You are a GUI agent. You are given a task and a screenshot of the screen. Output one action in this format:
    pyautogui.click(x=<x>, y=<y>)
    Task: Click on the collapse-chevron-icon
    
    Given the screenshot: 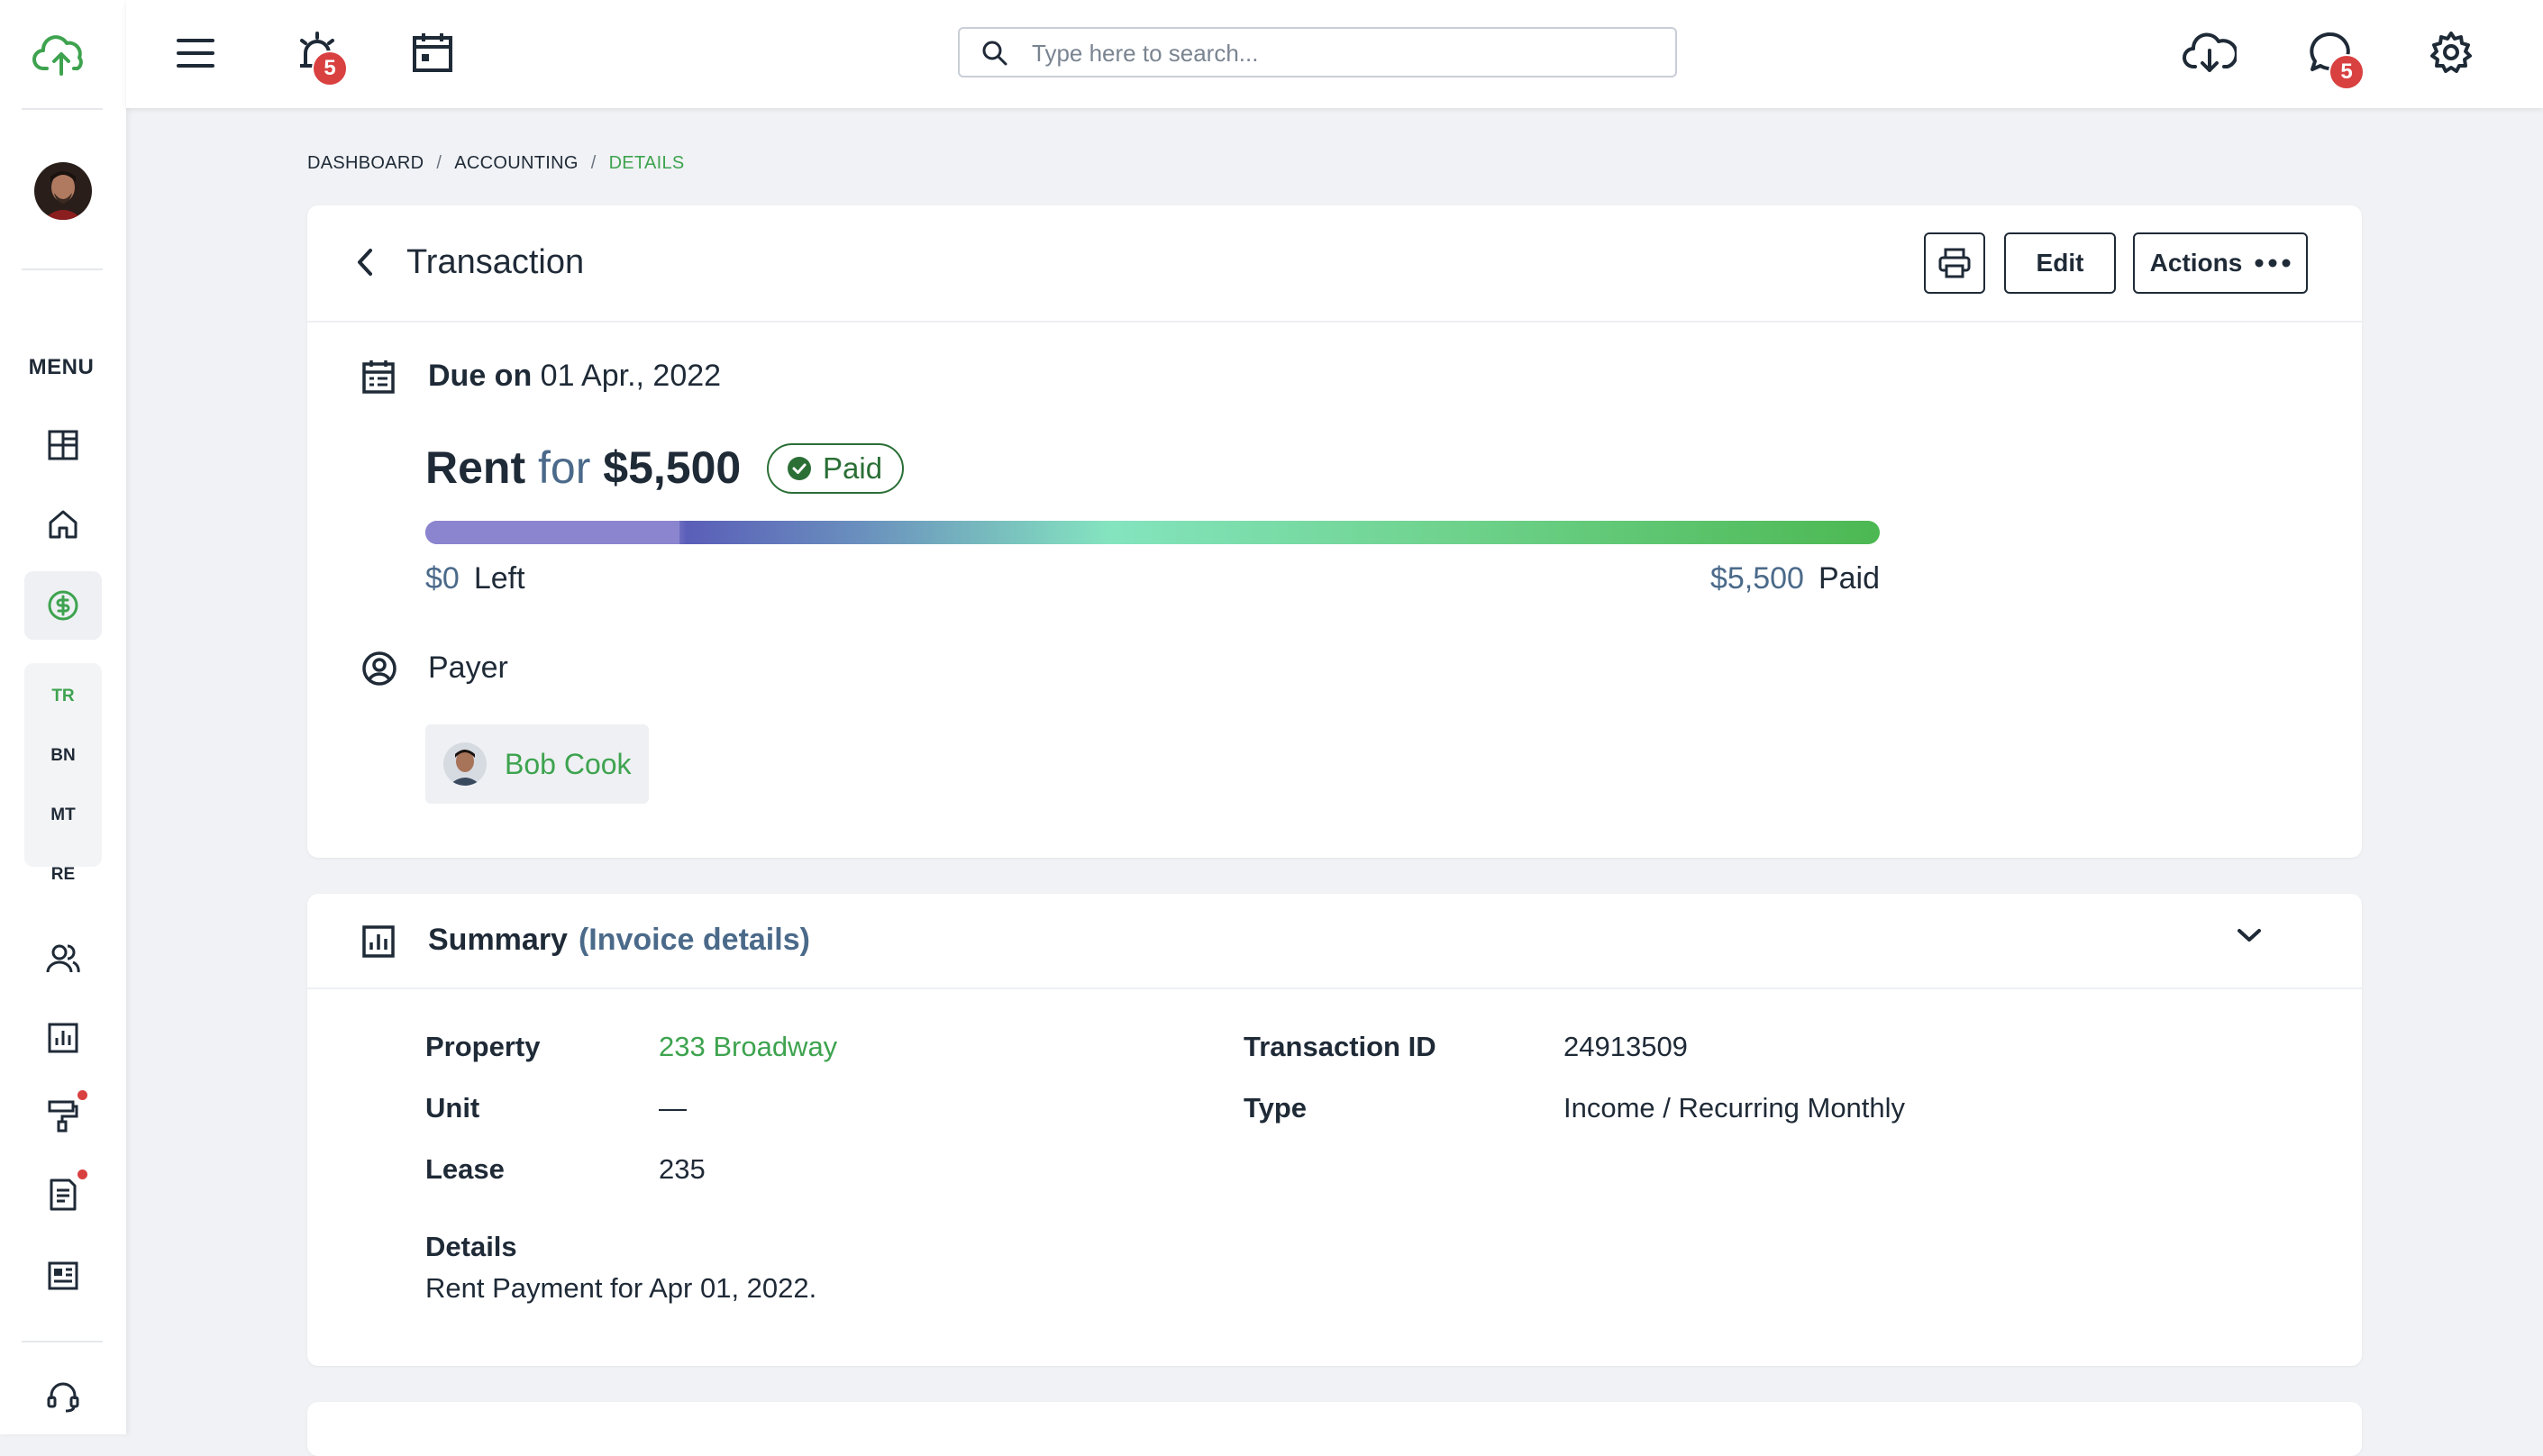 What is the action you would take?
    pyautogui.click(x=2249, y=935)
    